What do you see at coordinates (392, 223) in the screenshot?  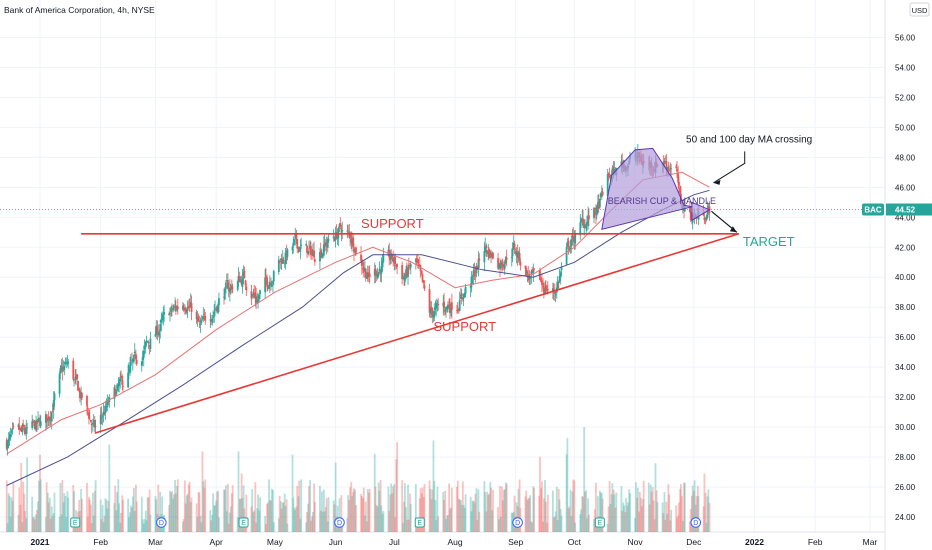 I see `support-label-top: SUPPORT` at bounding box center [392, 223].